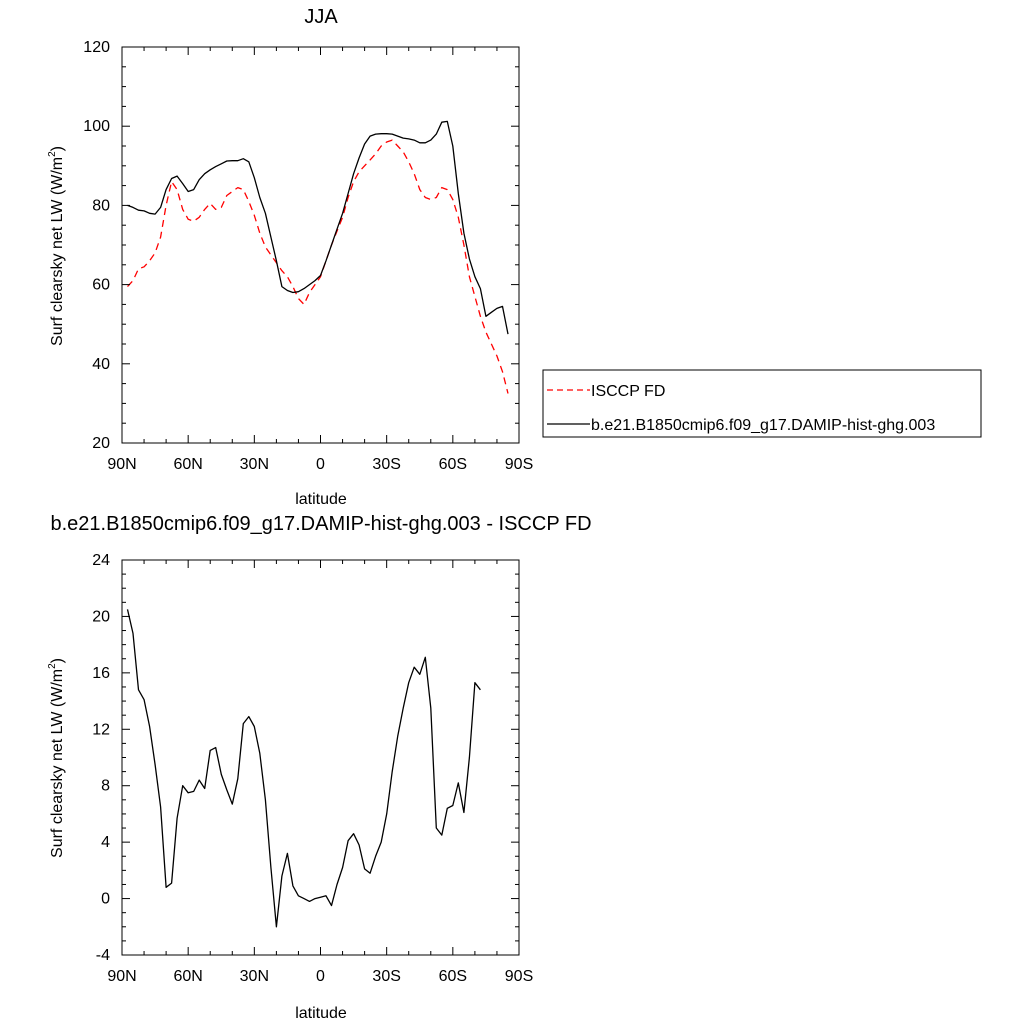 The width and height of the screenshot is (1024, 1024). Describe the element at coordinates (105, 786) in the screenshot. I see `y-tick-label: 8` at that location.